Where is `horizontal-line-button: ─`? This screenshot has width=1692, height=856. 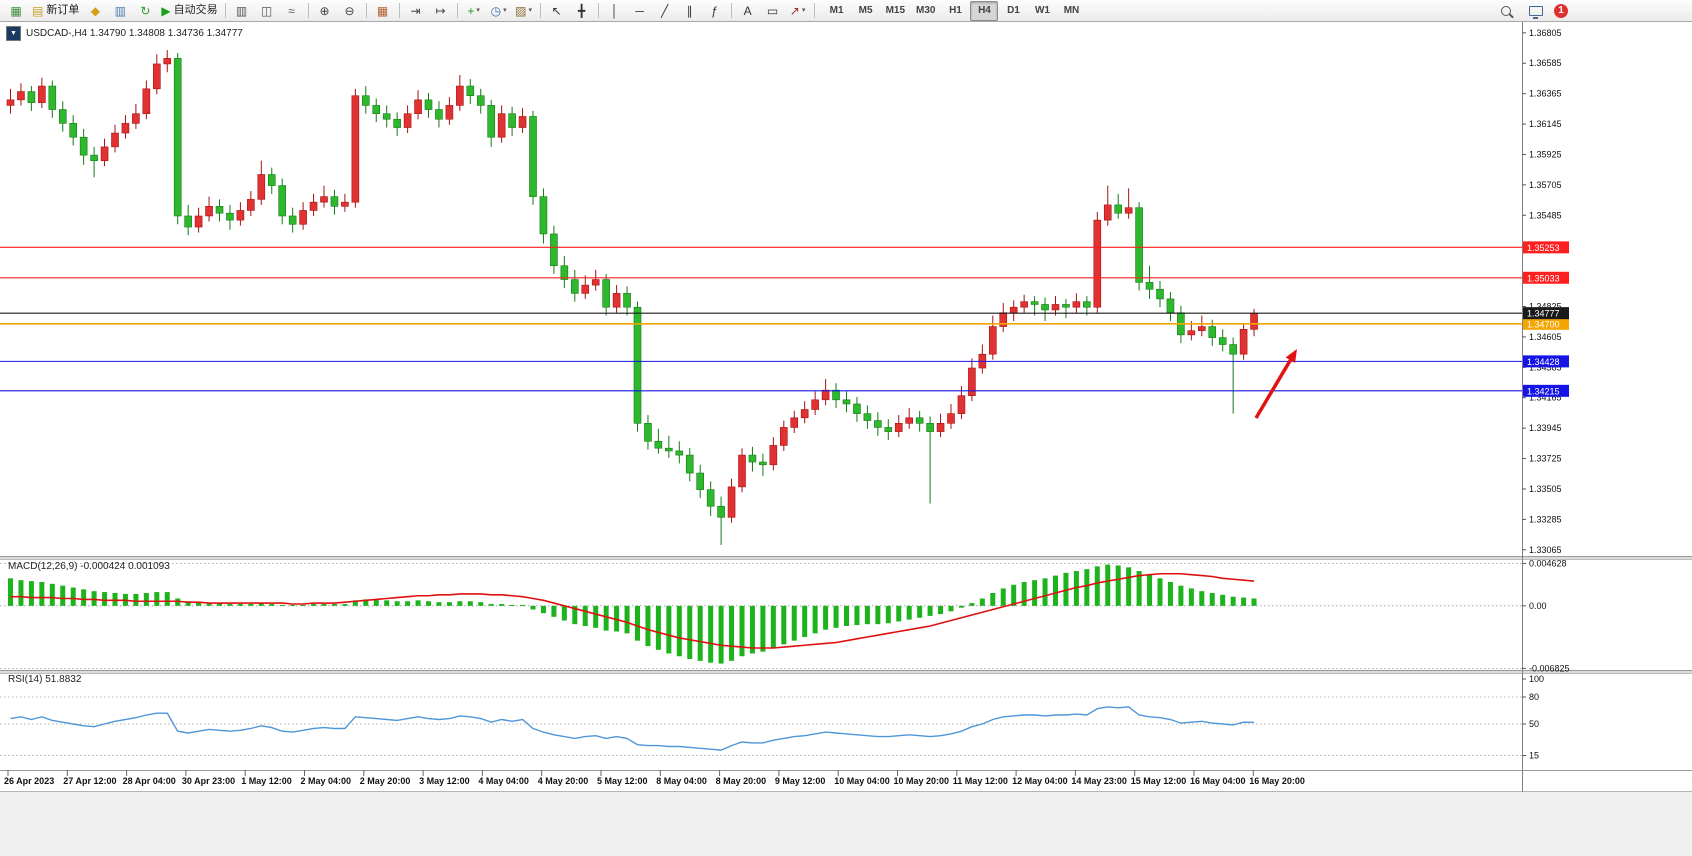 horizontal-line-button: ─ is located at coordinates (640, 11).